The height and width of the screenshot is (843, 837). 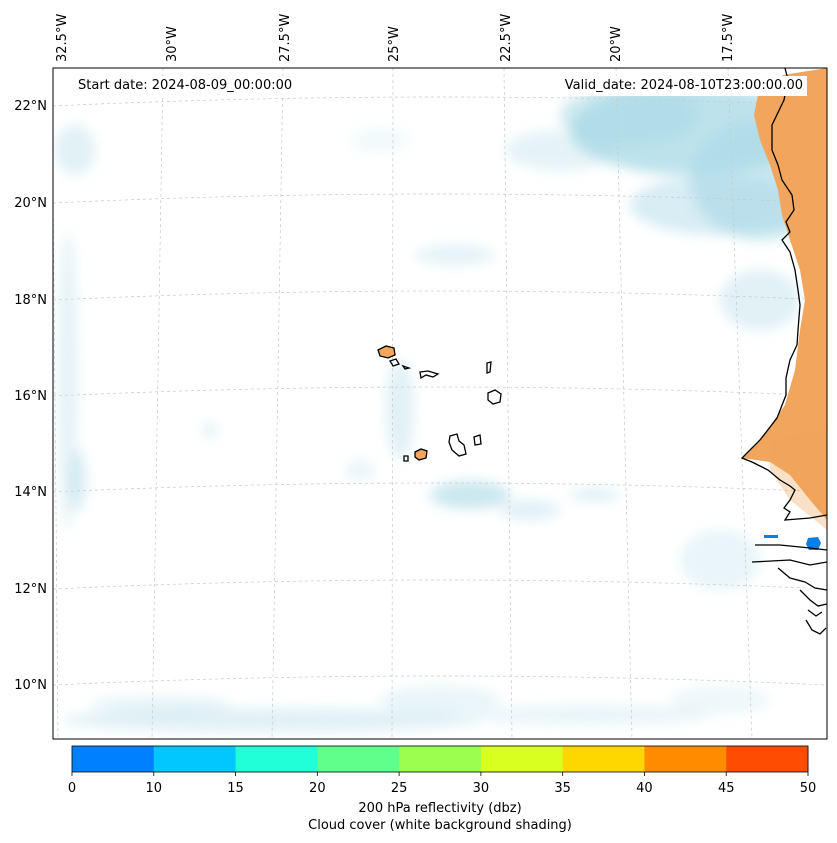 I want to click on guinea-bissau-coastline, so click(x=802, y=601).